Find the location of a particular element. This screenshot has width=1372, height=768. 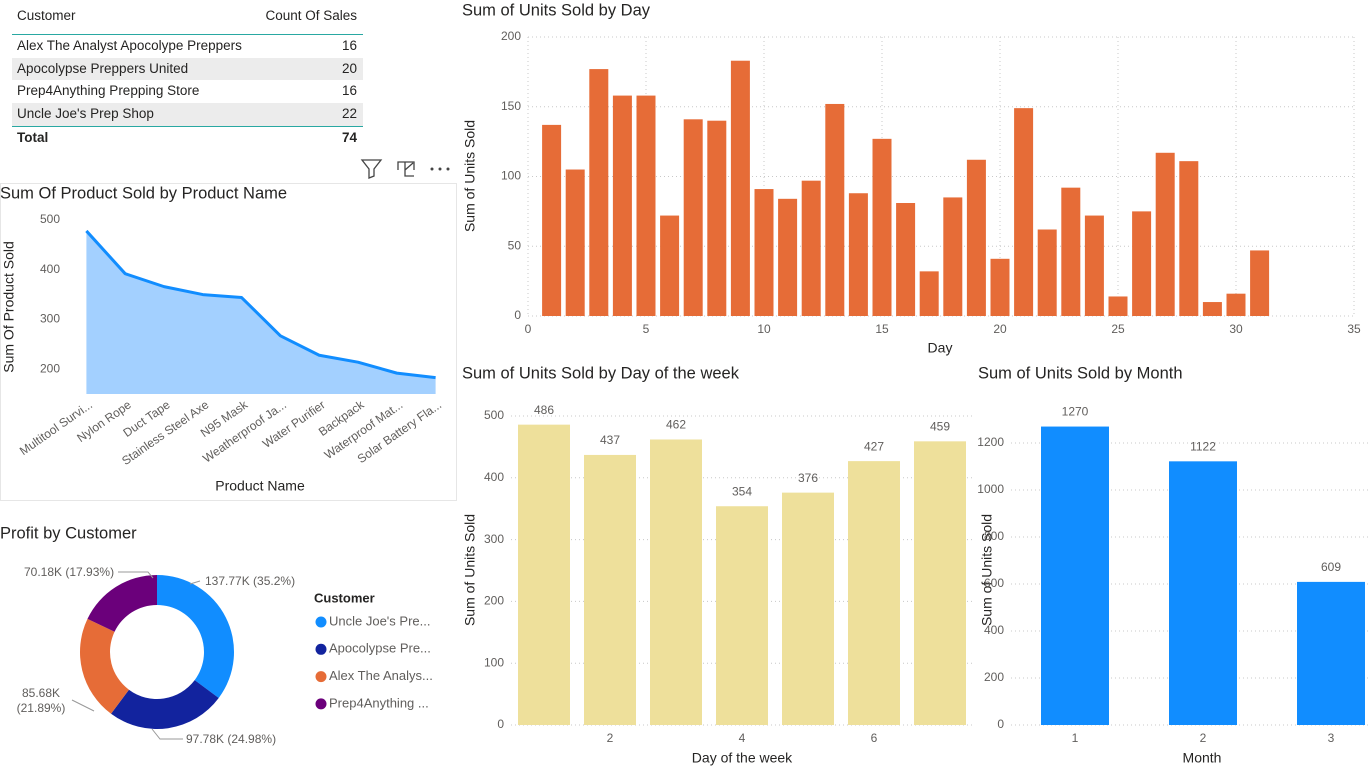

data-label: 462 is located at coordinates (676, 425).